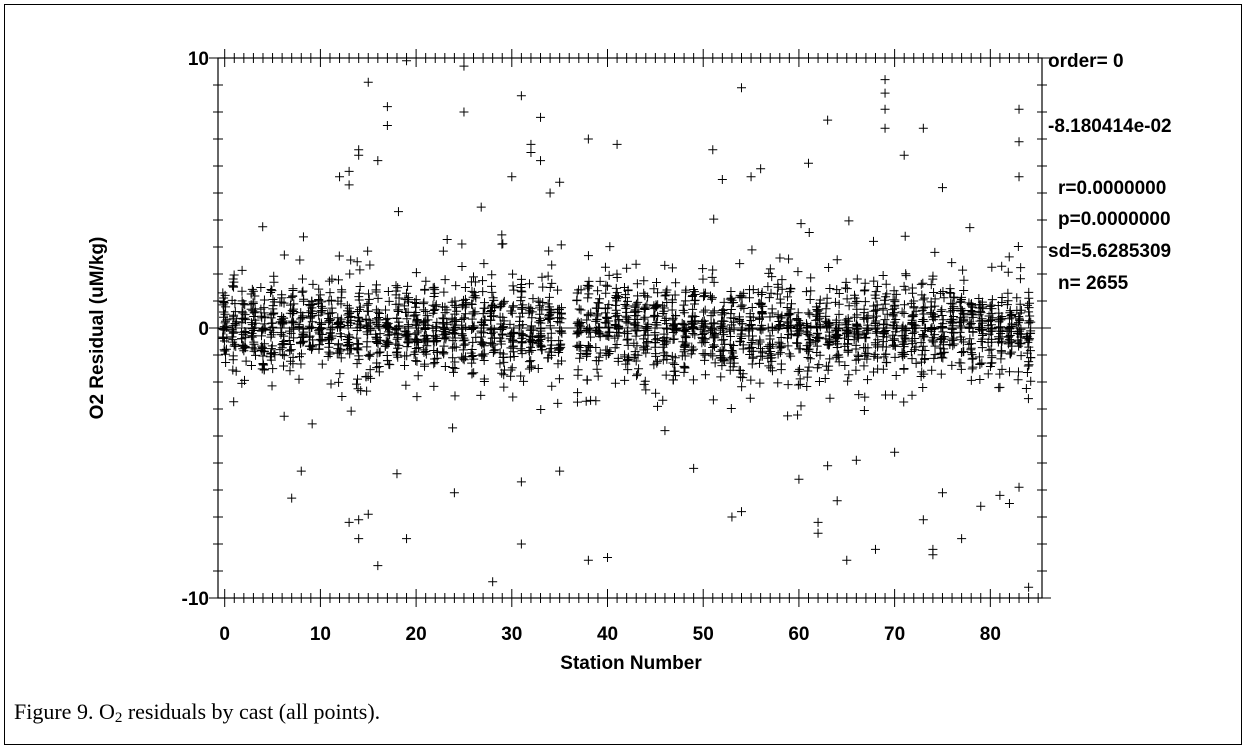  Describe the element at coordinates (195, 599) in the screenshot. I see `y-tick-label: -10` at that location.